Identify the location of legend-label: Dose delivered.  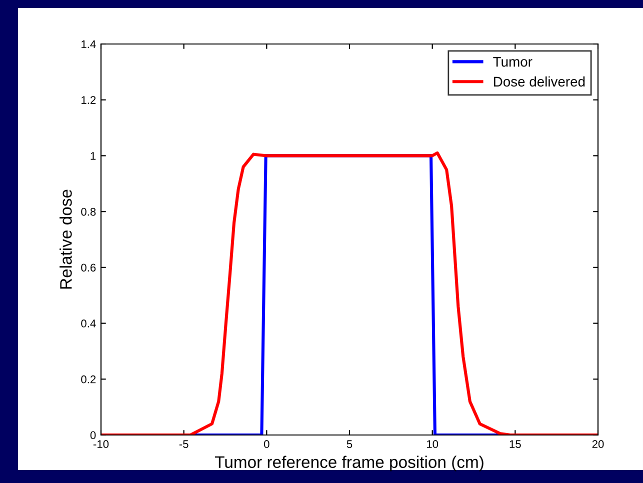
(539, 81).